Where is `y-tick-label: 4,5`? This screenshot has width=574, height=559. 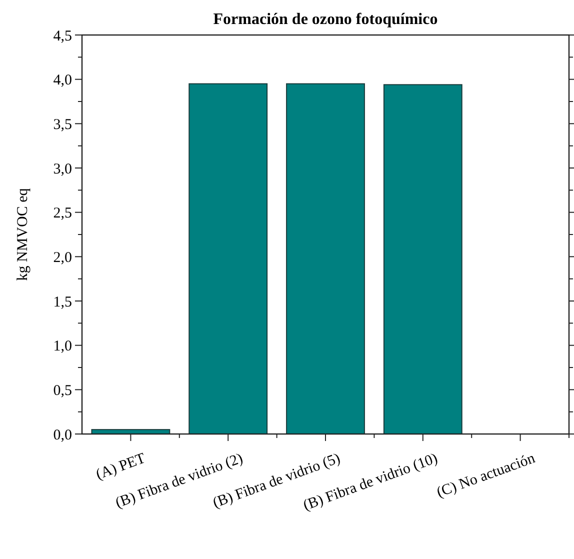
y-tick-label: 4,5 is located at coordinates (62, 36).